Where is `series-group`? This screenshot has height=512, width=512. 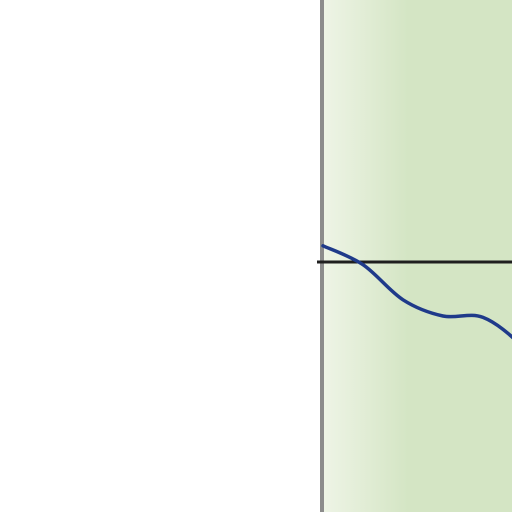 series-group is located at coordinates (416, 292).